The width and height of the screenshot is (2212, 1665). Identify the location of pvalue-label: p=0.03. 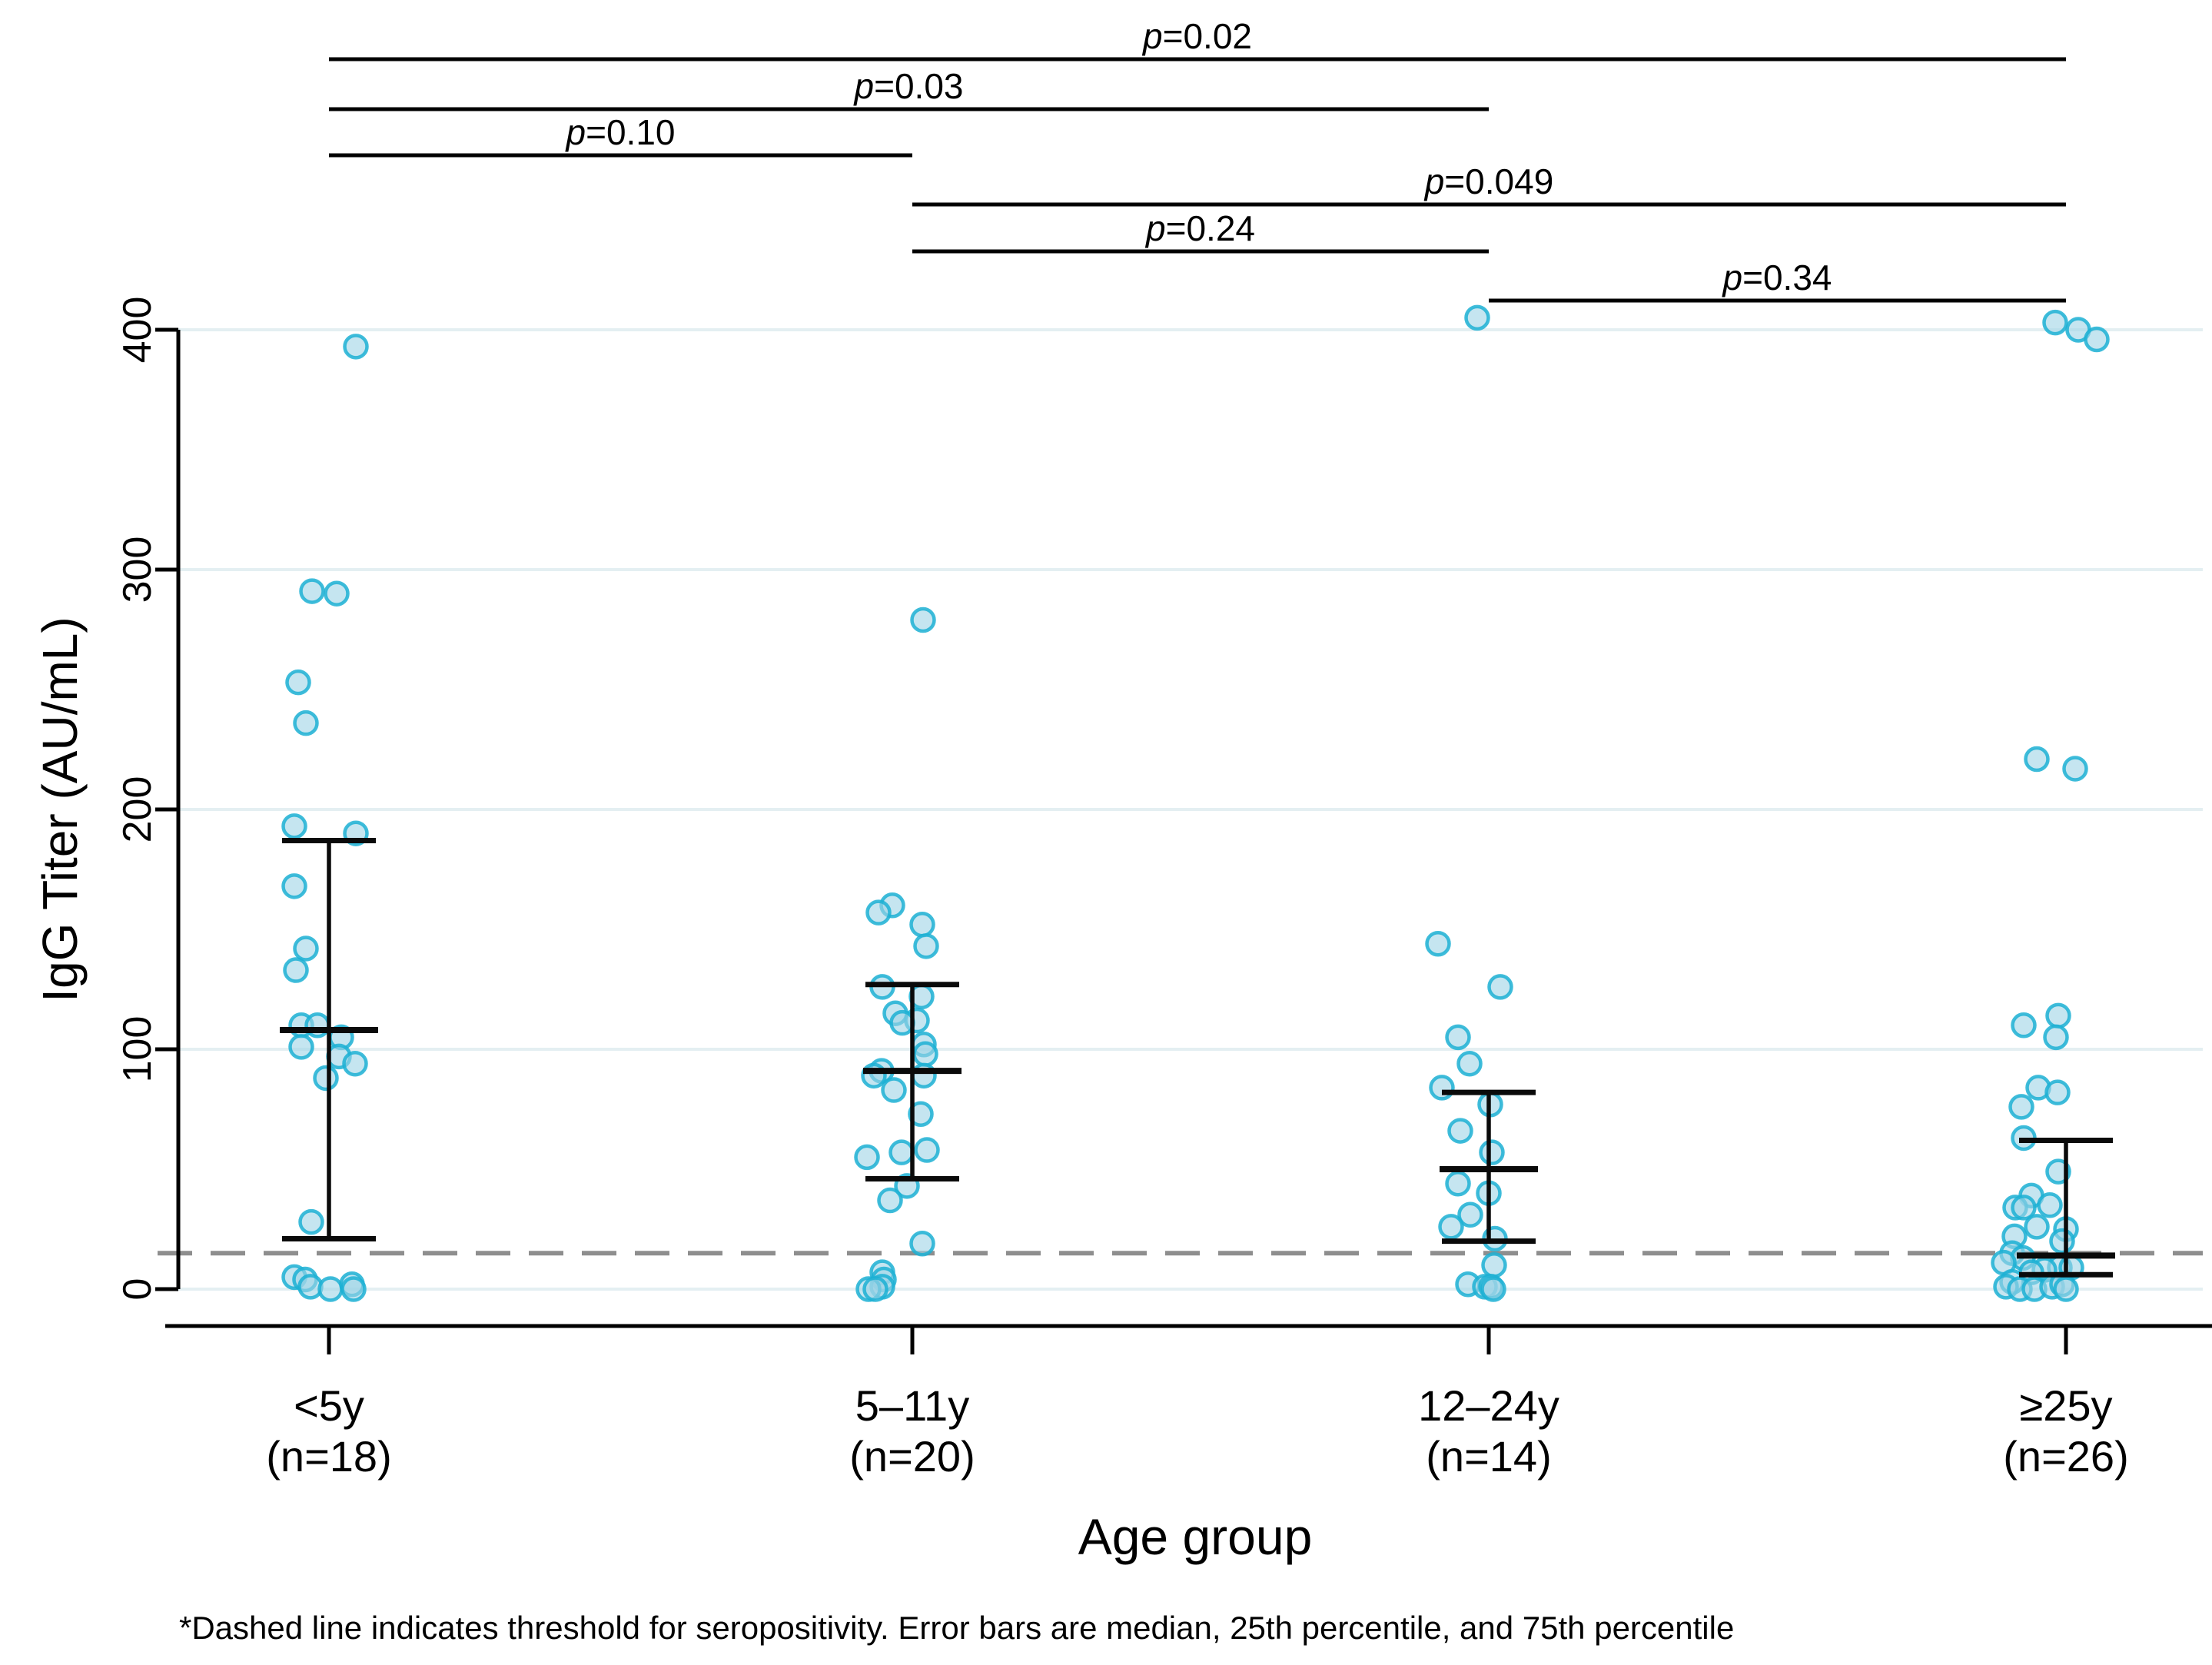
(908, 86).